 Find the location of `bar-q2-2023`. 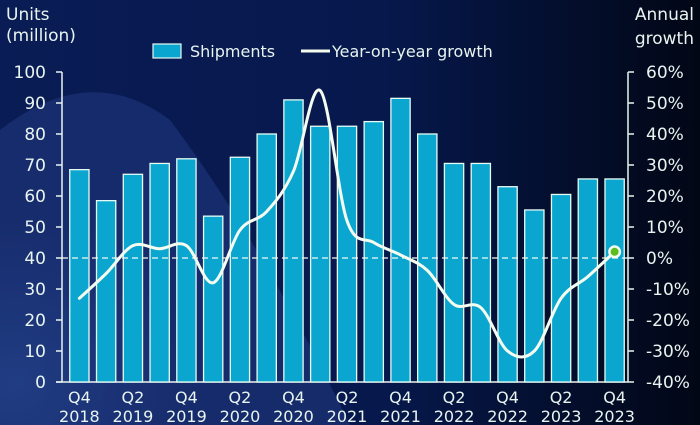

bar-q2-2023 is located at coordinates (561, 288).